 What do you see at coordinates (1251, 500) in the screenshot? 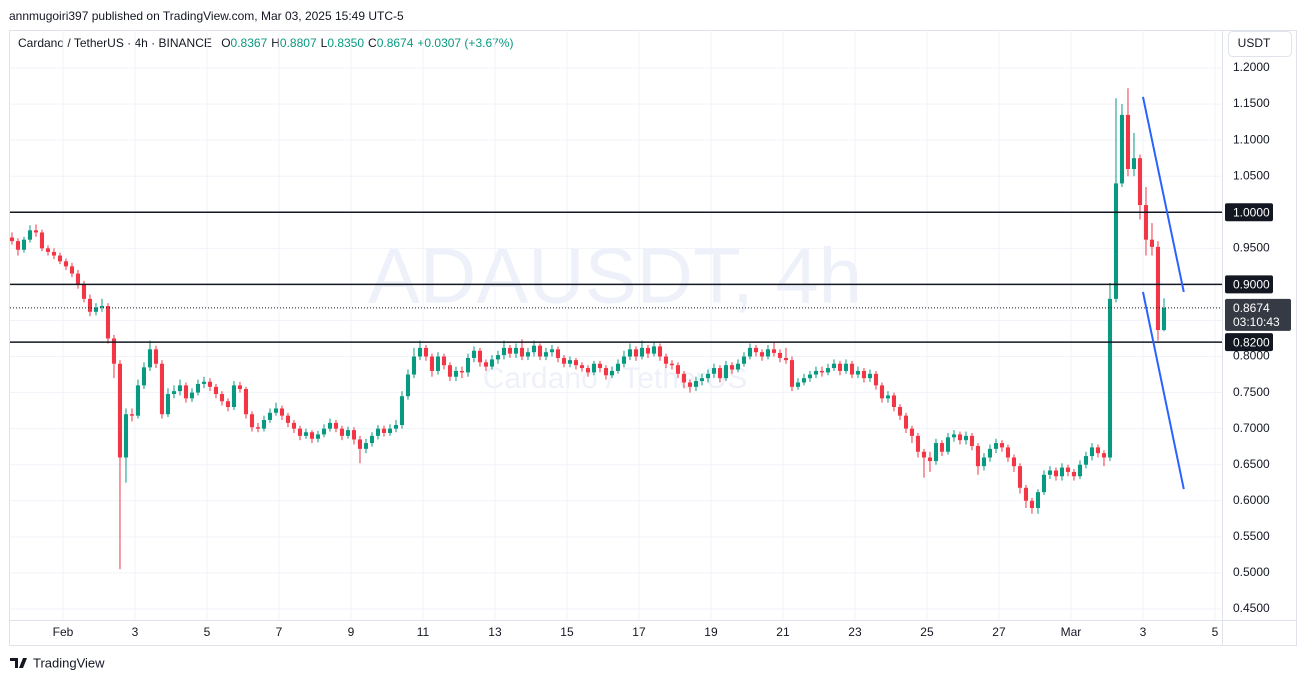
I see `y-tick-label: 0.6000` at bounding box center [1251, 500].